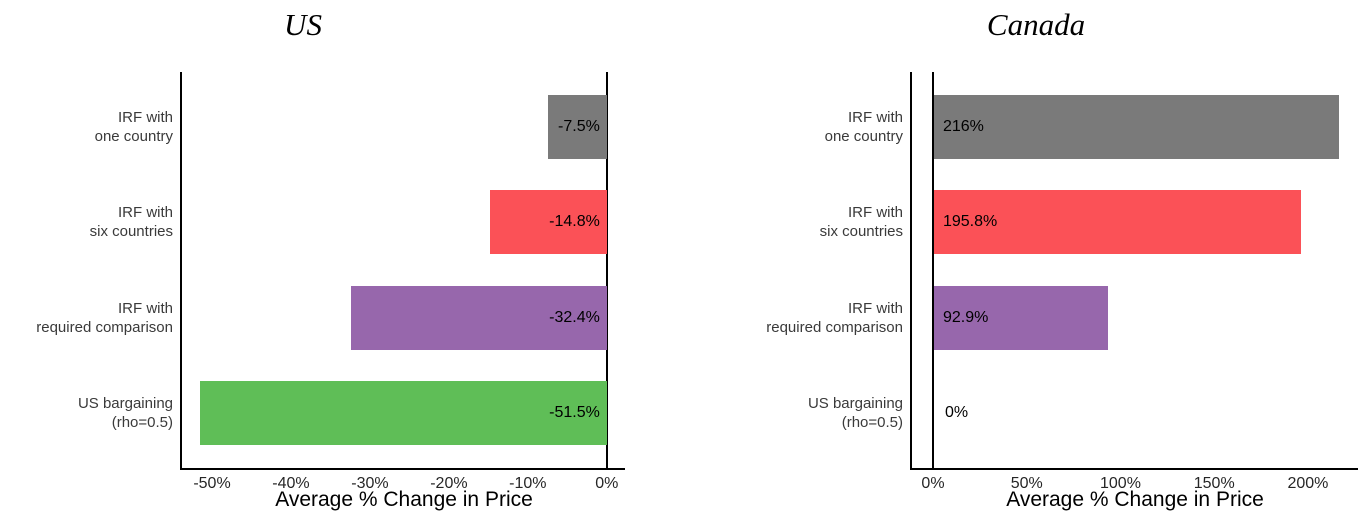 This screenshot has height=521, width=1370. What do you see at coordinates (1135, 499) in the screenshot?
I see `x-axis-title-canada: Average % Change in Price` at bounding box center [1135, 499].